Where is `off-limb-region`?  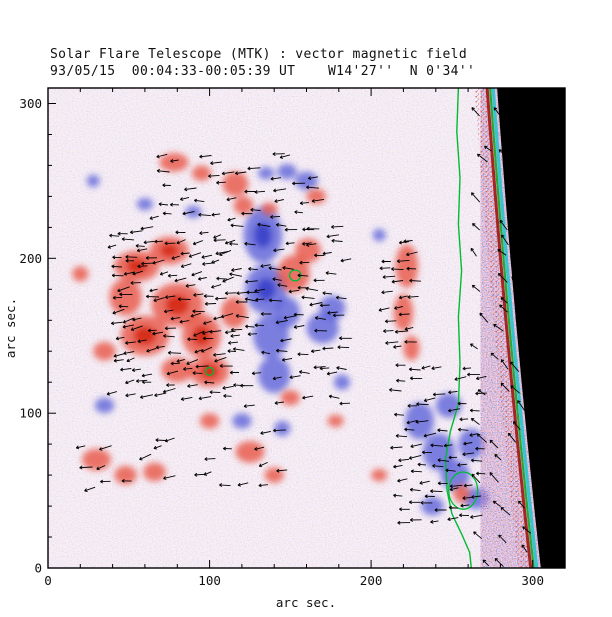 off-limb-region is located at coordinates (531, 328).